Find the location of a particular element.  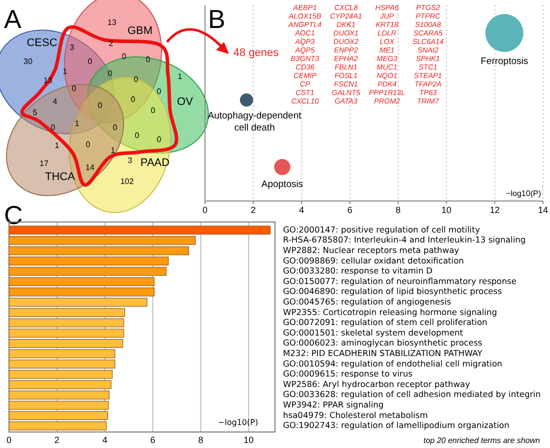

y-tick-label: WP2586: Aryl hydrocarbon receptor pathway is located at coordinates (376, 383).